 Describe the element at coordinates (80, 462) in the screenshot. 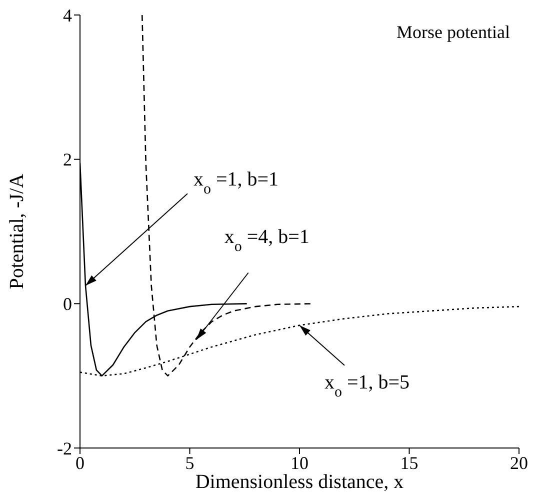

I see `x-tick-label: 0` at that location.